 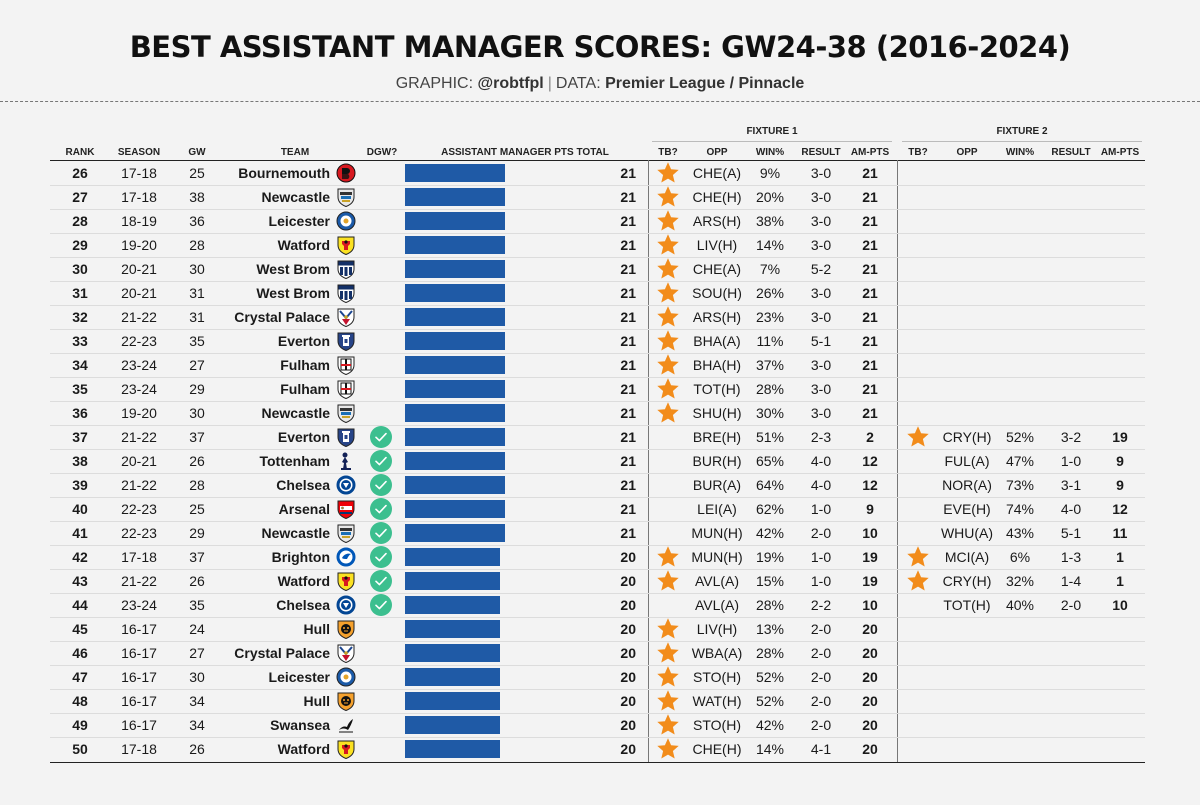 What do you see at coordinates (870, 152) in the screenshot?
I see `f1-ampts-header: AM-PTS` at bounding box center [870, 152].